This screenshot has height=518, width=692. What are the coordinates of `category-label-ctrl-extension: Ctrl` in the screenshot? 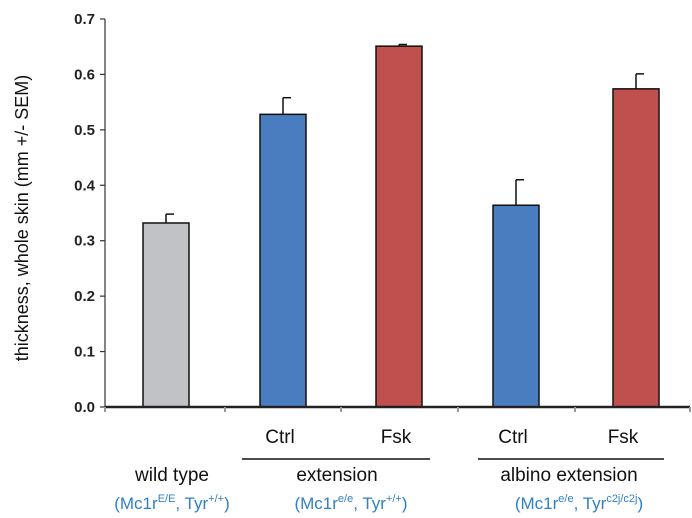 It's located at (280, 437).